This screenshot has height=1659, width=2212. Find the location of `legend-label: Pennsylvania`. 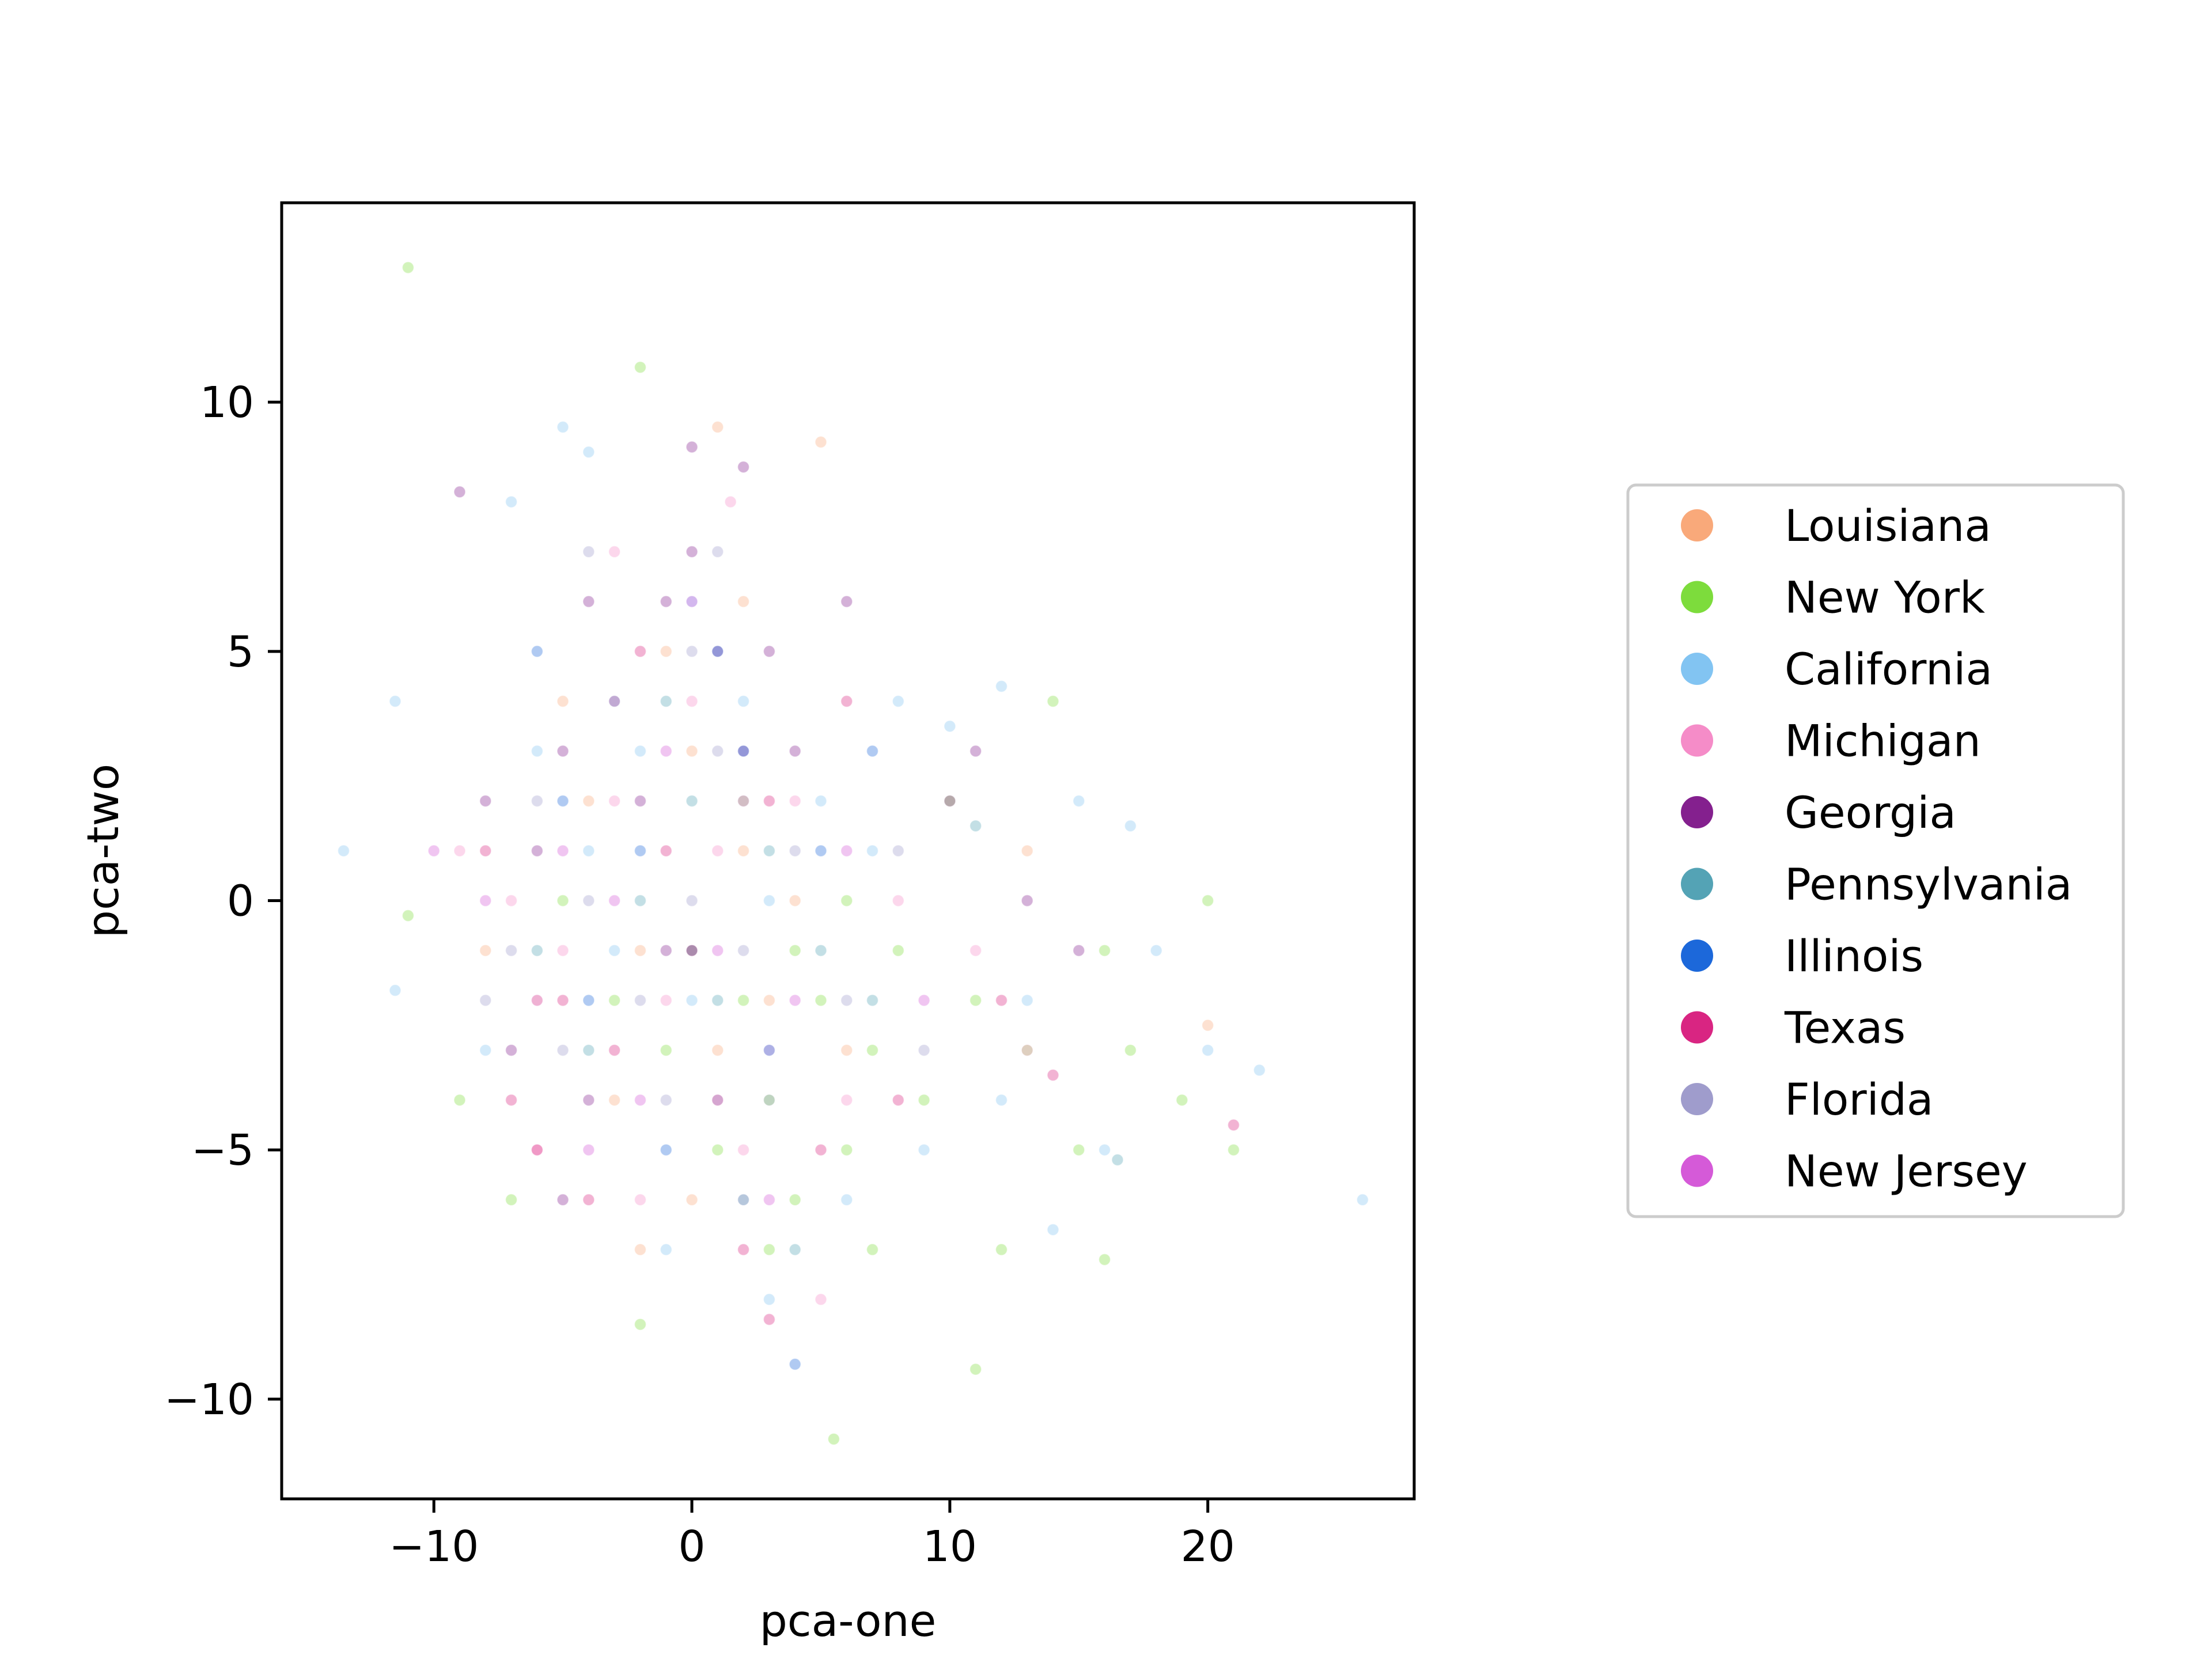

legend-label: Pennsylvania is located at coordinates (1928, 884).